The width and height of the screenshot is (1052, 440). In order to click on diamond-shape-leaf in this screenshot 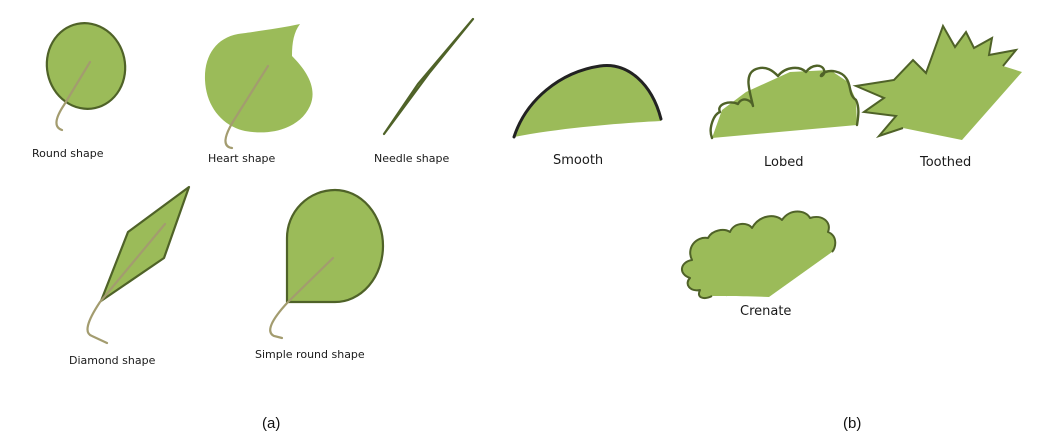, I will do `click(138, 265)`.